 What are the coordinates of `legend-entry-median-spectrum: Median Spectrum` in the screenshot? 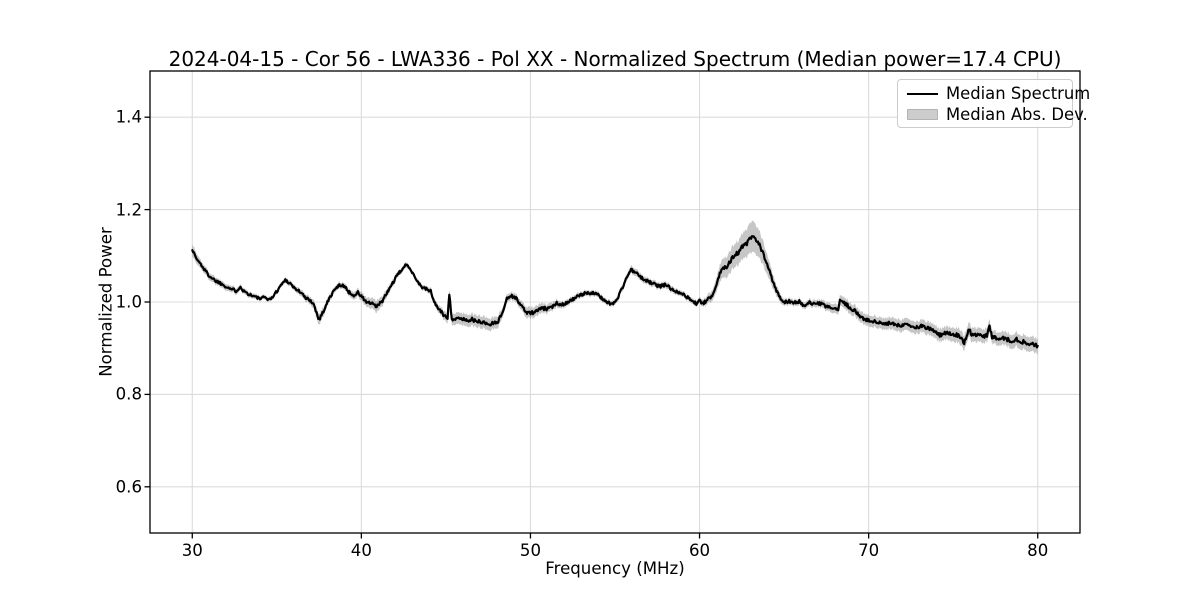 It's located at (994, 93).